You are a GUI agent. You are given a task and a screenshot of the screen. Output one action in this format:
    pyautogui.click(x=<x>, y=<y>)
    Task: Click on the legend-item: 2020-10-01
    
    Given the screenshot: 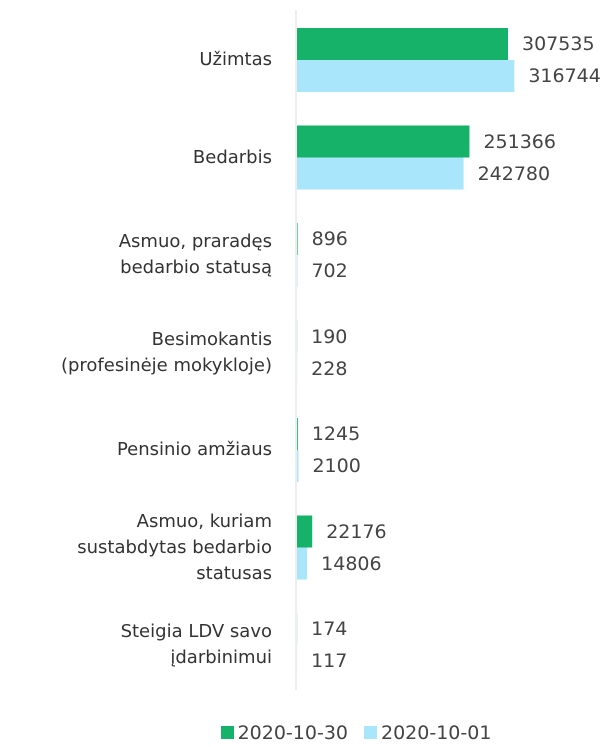 What is the action you would take?
    pyautogui.click(x=427, y=733)
    